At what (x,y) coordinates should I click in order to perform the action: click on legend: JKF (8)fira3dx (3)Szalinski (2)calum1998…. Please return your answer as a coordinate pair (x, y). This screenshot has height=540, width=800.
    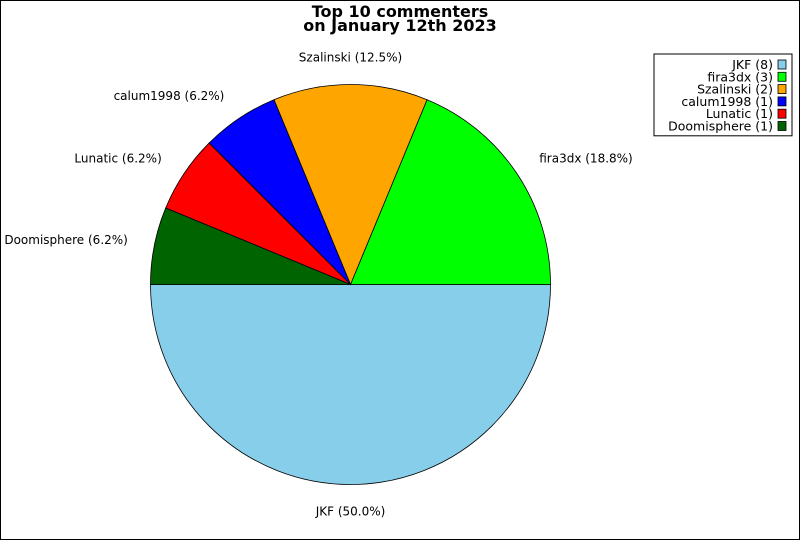
    Looking at the image, I should click on (723, 95).